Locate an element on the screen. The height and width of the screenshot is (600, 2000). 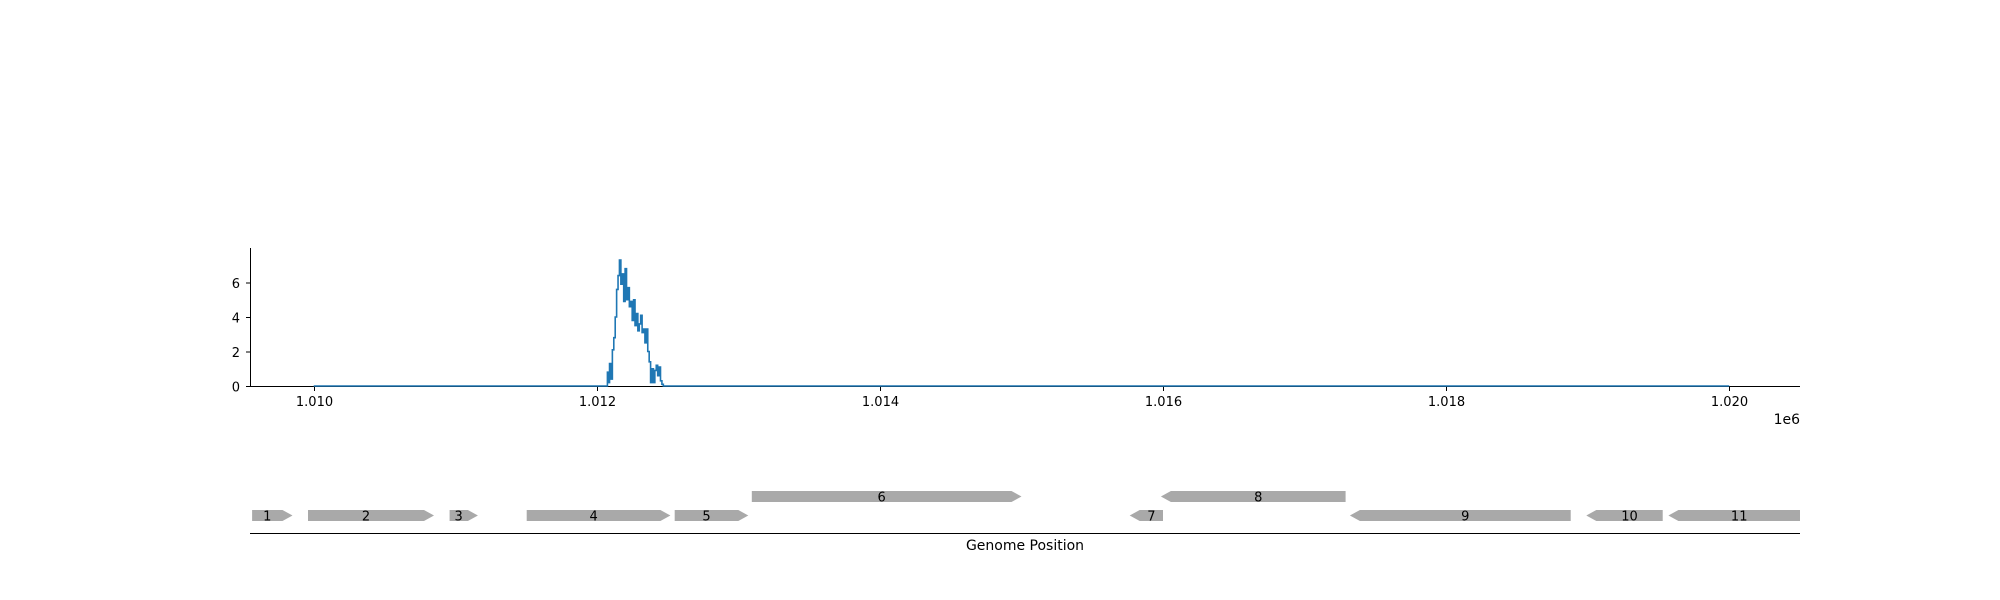
y-tick-label: 0 is located at coordinates (236, 388).